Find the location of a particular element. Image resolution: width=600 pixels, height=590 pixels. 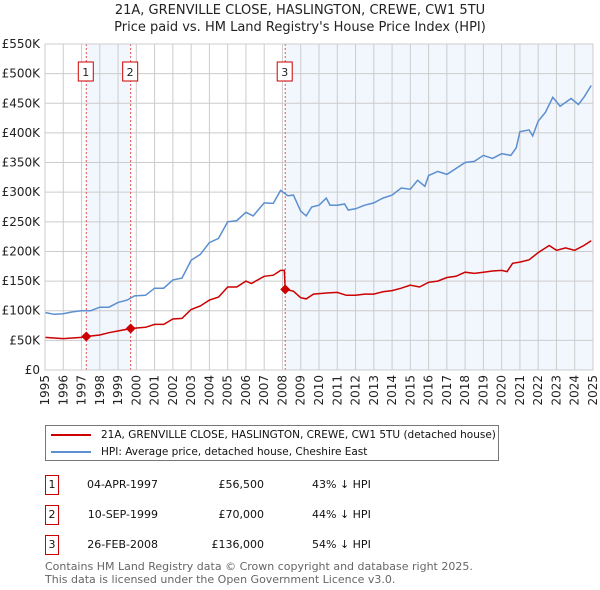

legend-swatch-blue is located at coordinates (71, 452).